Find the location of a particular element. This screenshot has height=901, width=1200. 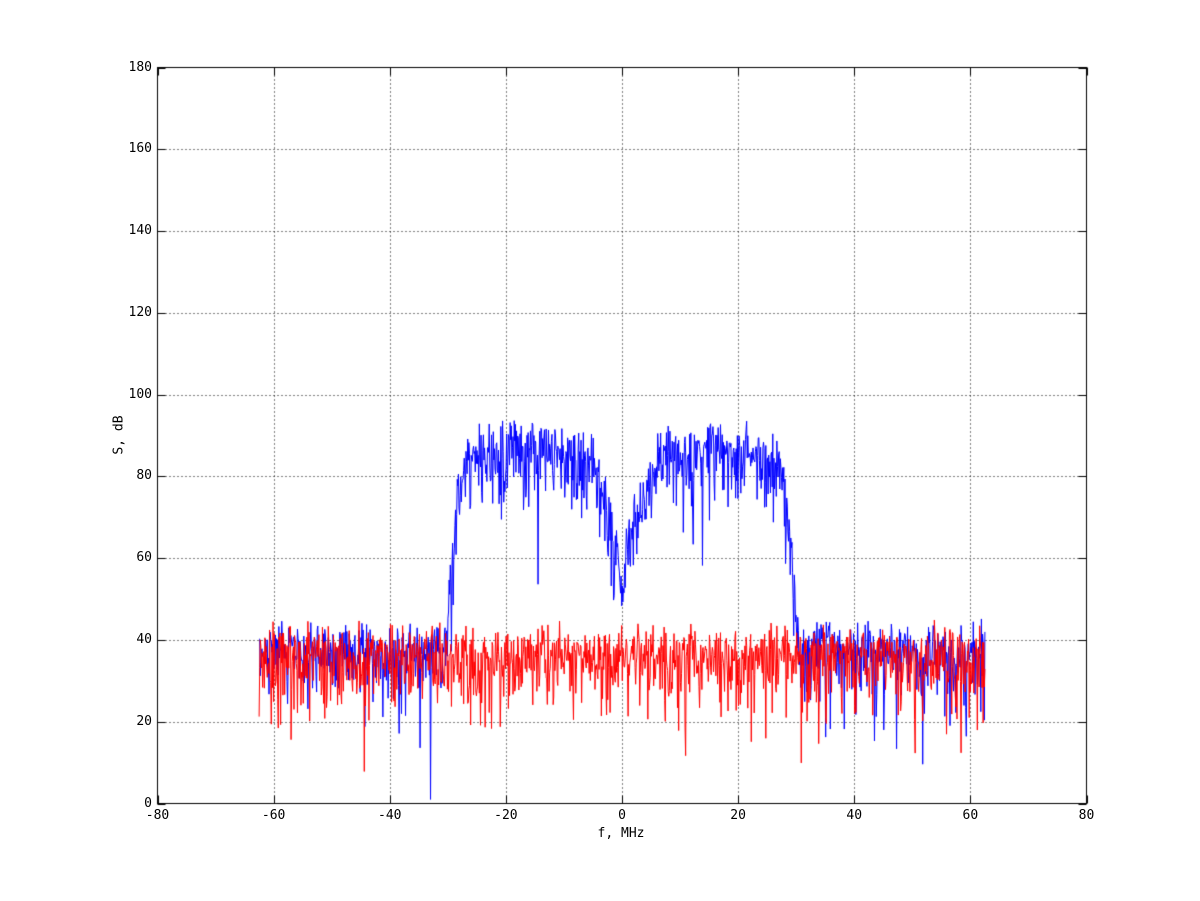

y-tick-label-40: 40 is located at coordinates (144, 639).